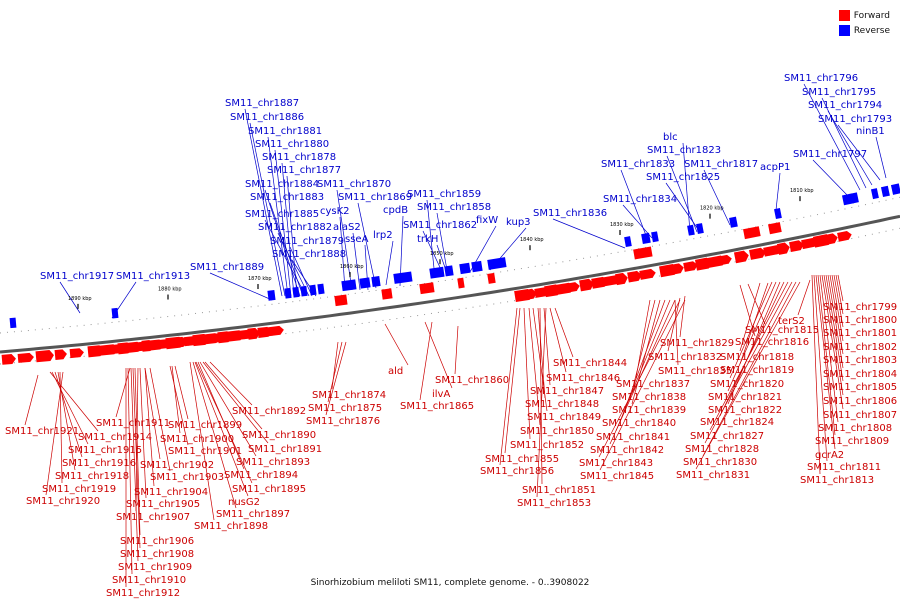 The width and height of the screenshot is (900, 600). Describe the element at coordinates (722, 449) in the screenshot. I see `gene-label: SM11_chr1828` at that location.